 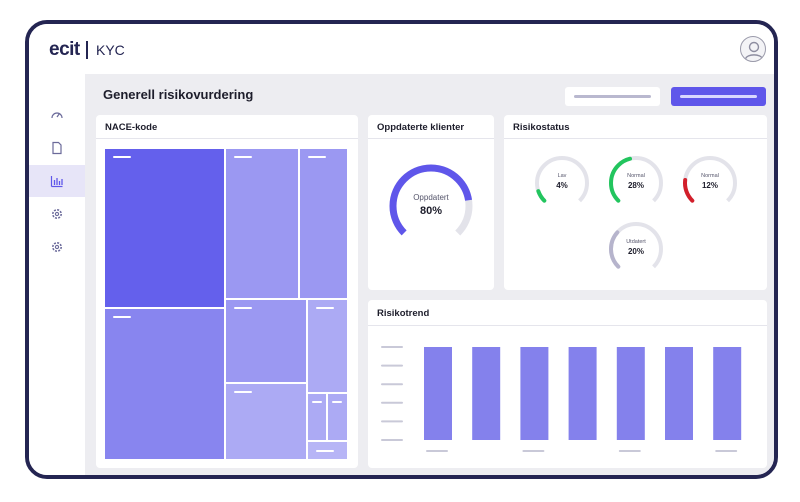 What do you see at coordinates (709, 185) in the screenshot?
I see `risk-gauge-value: 12%` at bounding box center [709, 185].